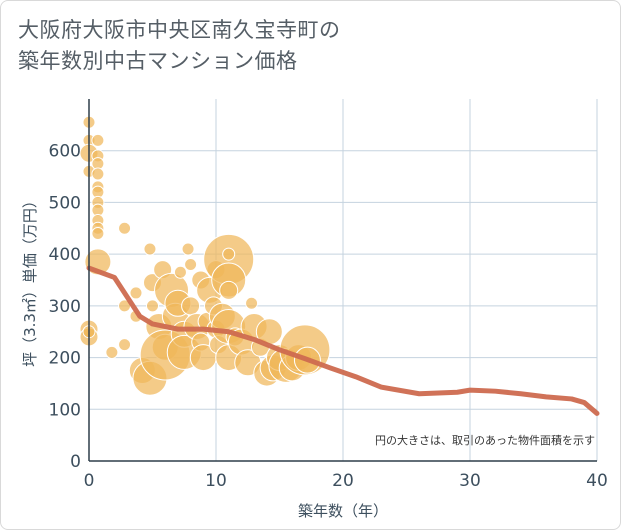 The height and width of the screenshot is (530, 621). I want to click on y-tick-label: 200, so click(65, 359).